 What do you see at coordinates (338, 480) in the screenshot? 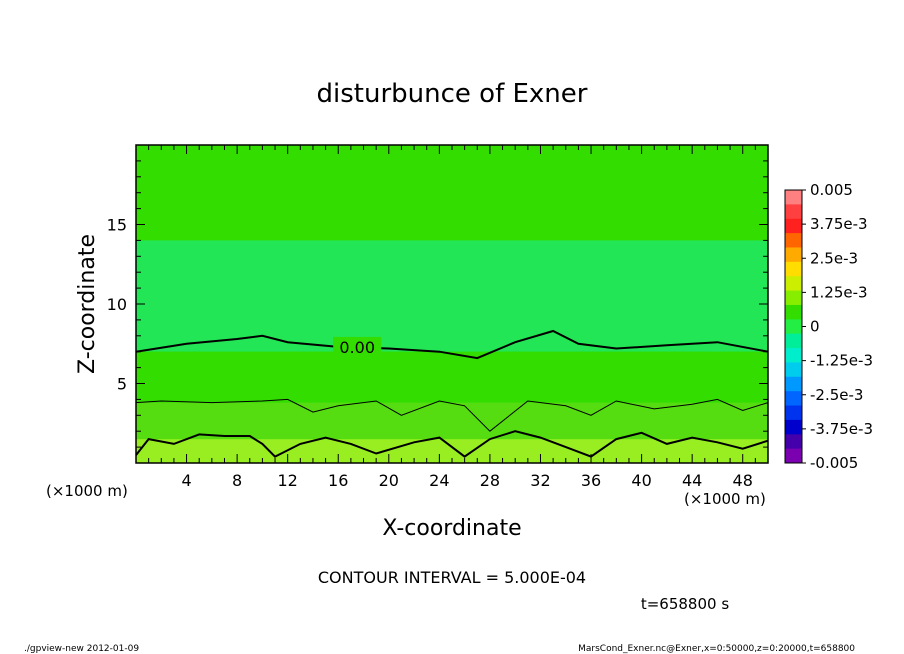
I see `x-tick-label: 16` at bounding box center [338, 480].